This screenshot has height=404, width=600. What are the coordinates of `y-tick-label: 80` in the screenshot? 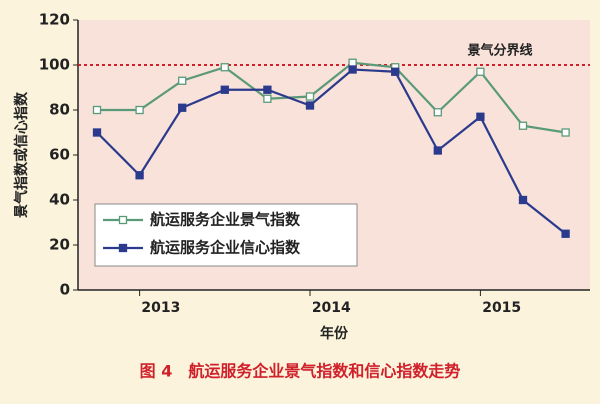 It's located at (59, 110).